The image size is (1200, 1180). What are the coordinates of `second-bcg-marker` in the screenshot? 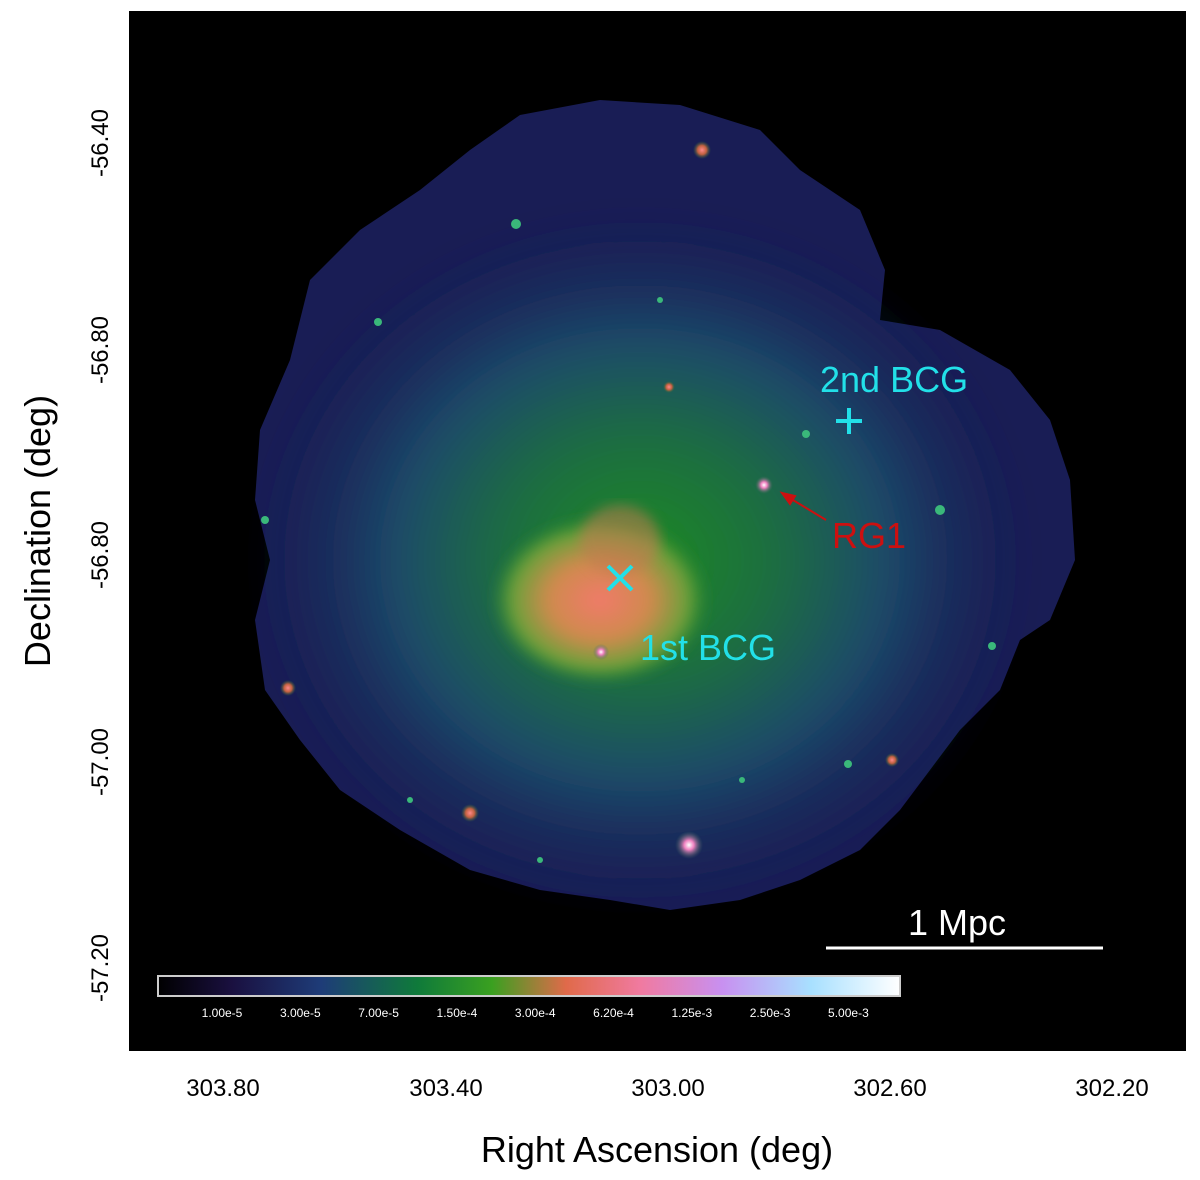 It's located at (849, 421).